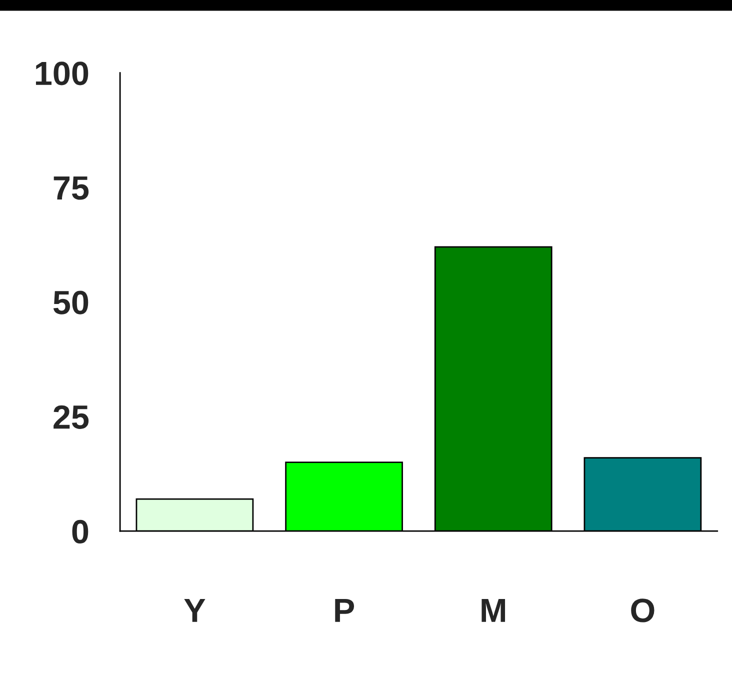 This screenshot has width=732, height=674. I want to click on y-tick-label: 75, so click(71, 188).